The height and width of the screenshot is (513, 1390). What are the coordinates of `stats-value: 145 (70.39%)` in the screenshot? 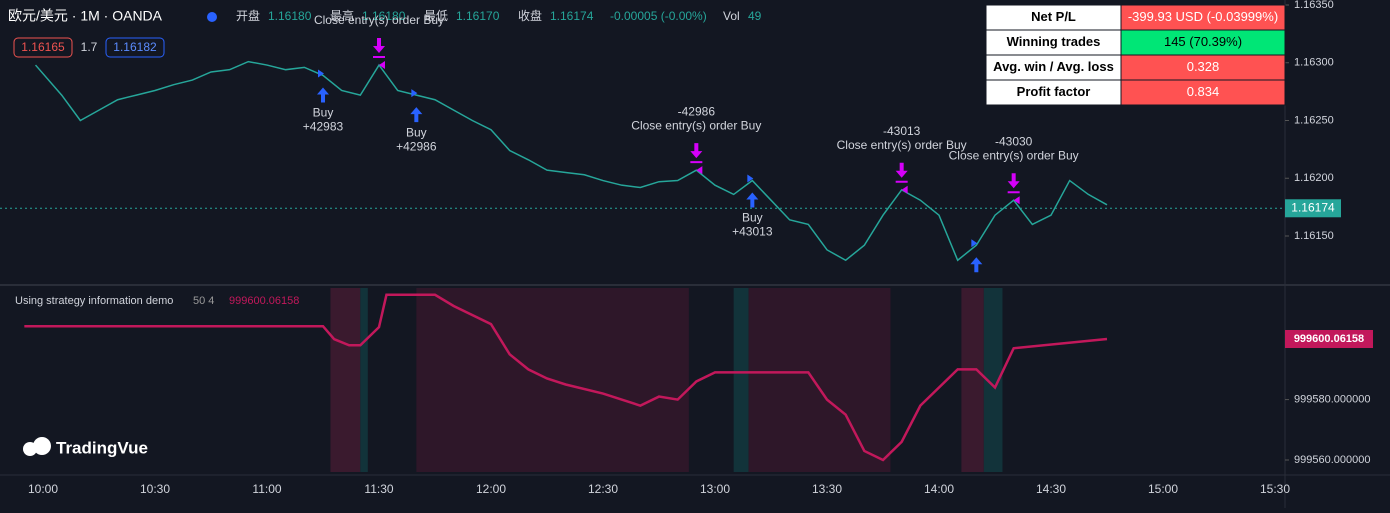 It's located at (1203, 41).